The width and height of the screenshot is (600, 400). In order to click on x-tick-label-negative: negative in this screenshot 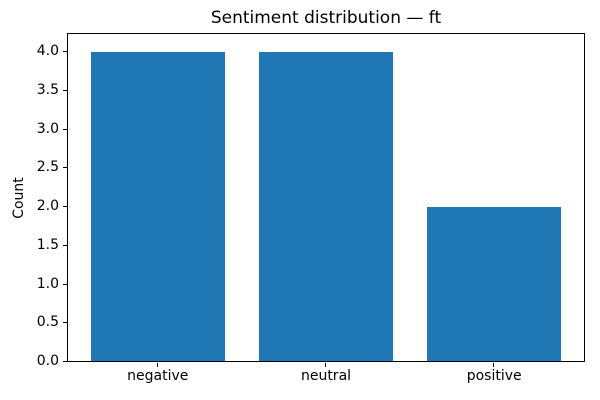, I will do `click(158, 376)`.